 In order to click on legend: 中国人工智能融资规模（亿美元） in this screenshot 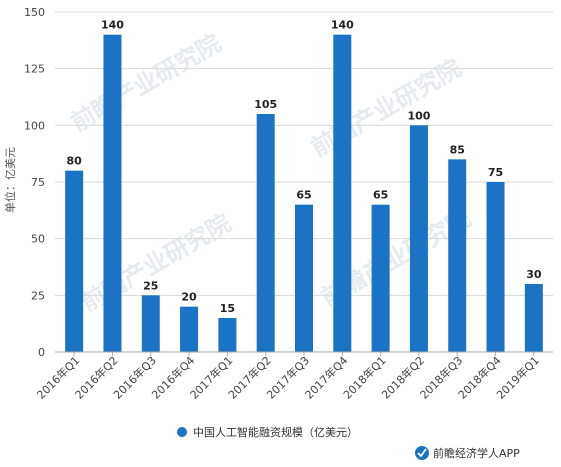, I will do `click(267, 432)`.